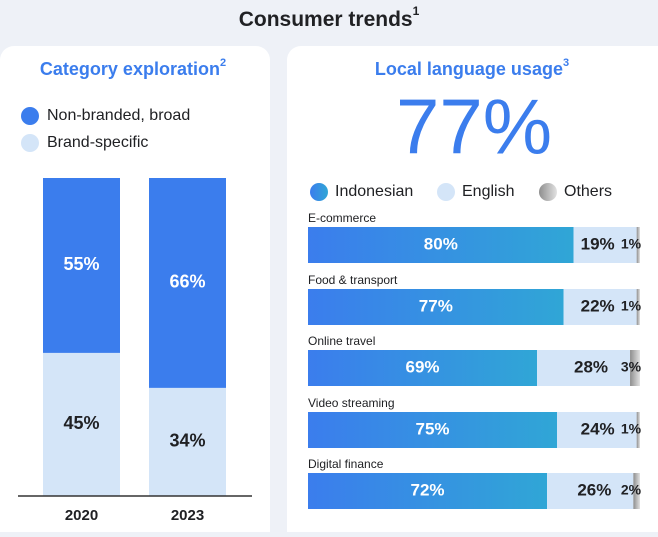 The width and height of the screenshot is (658, 537). I want to click on value-label: 80%, so click(441, 243).